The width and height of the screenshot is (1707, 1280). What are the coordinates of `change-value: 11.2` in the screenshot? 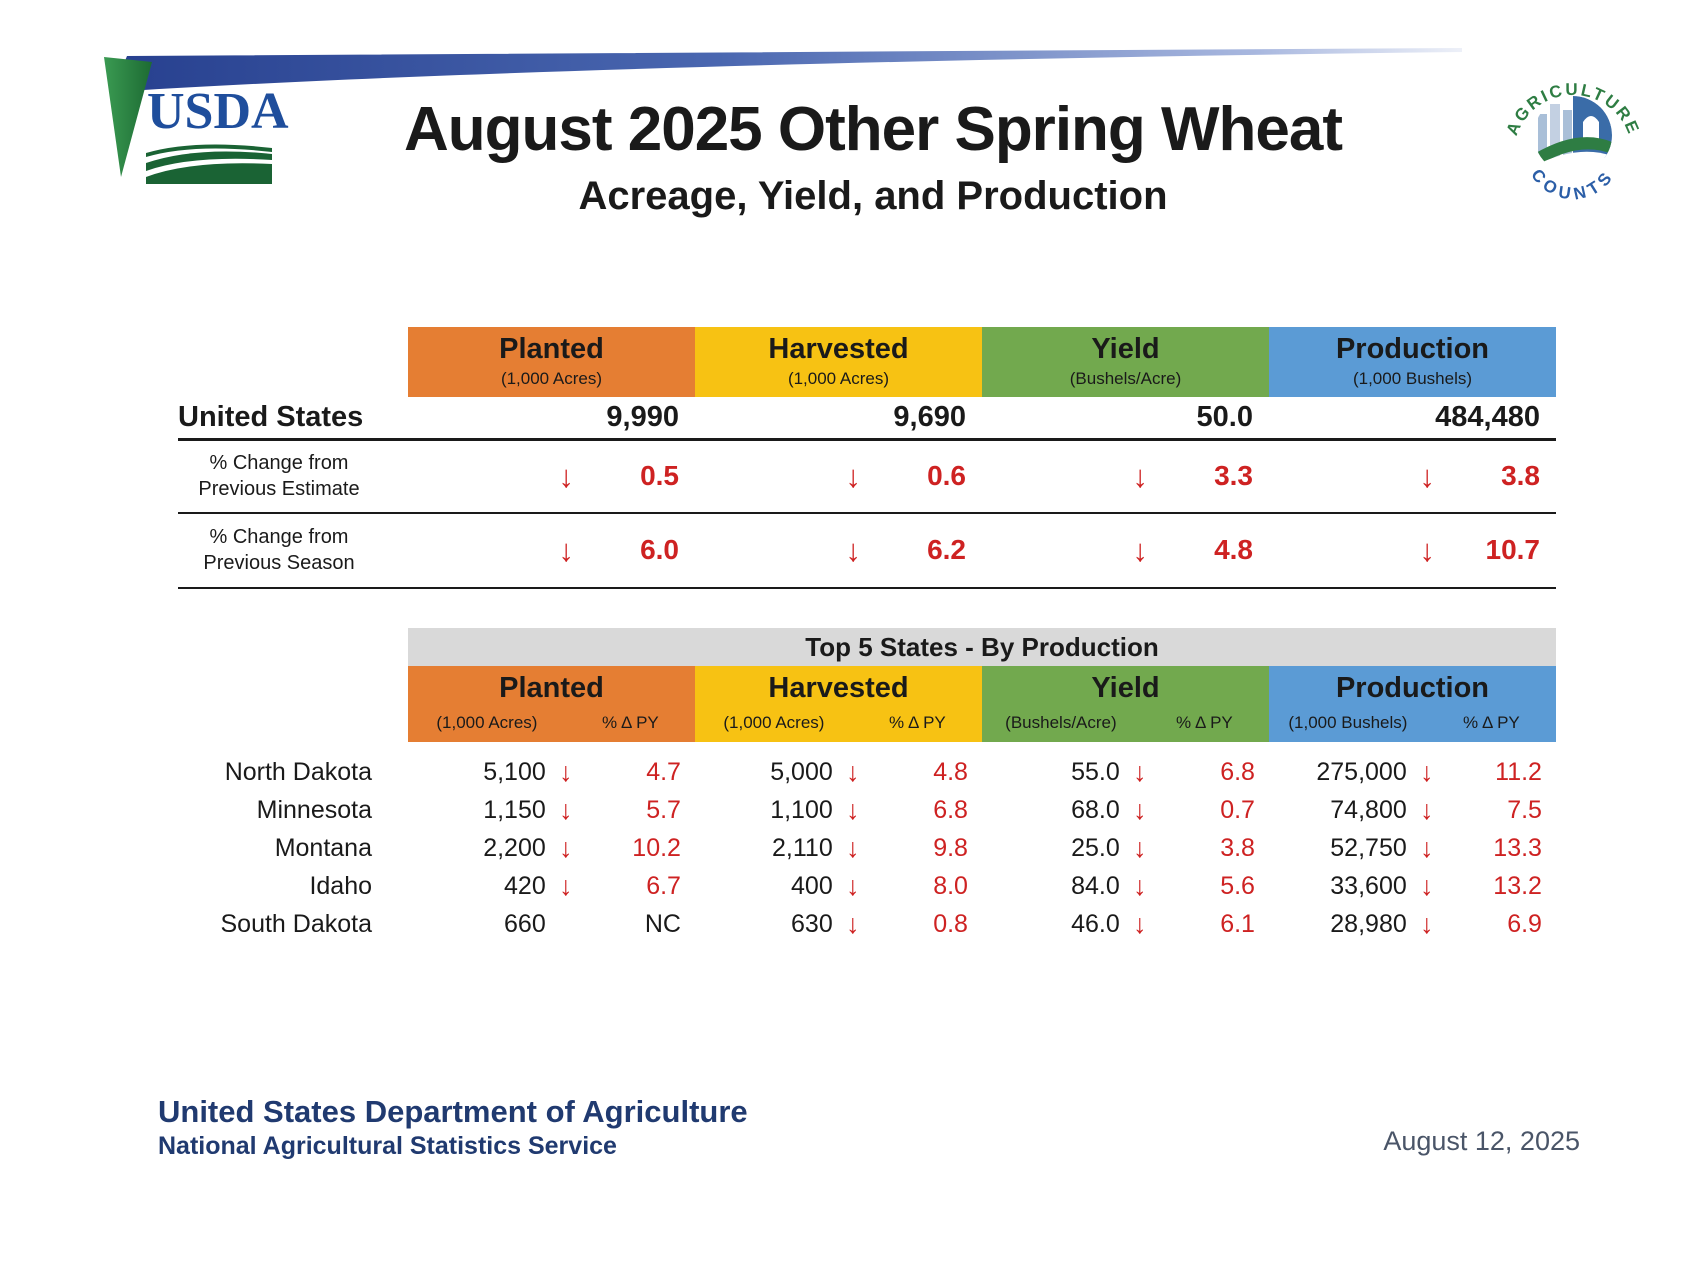 It's located at (1518, 771).